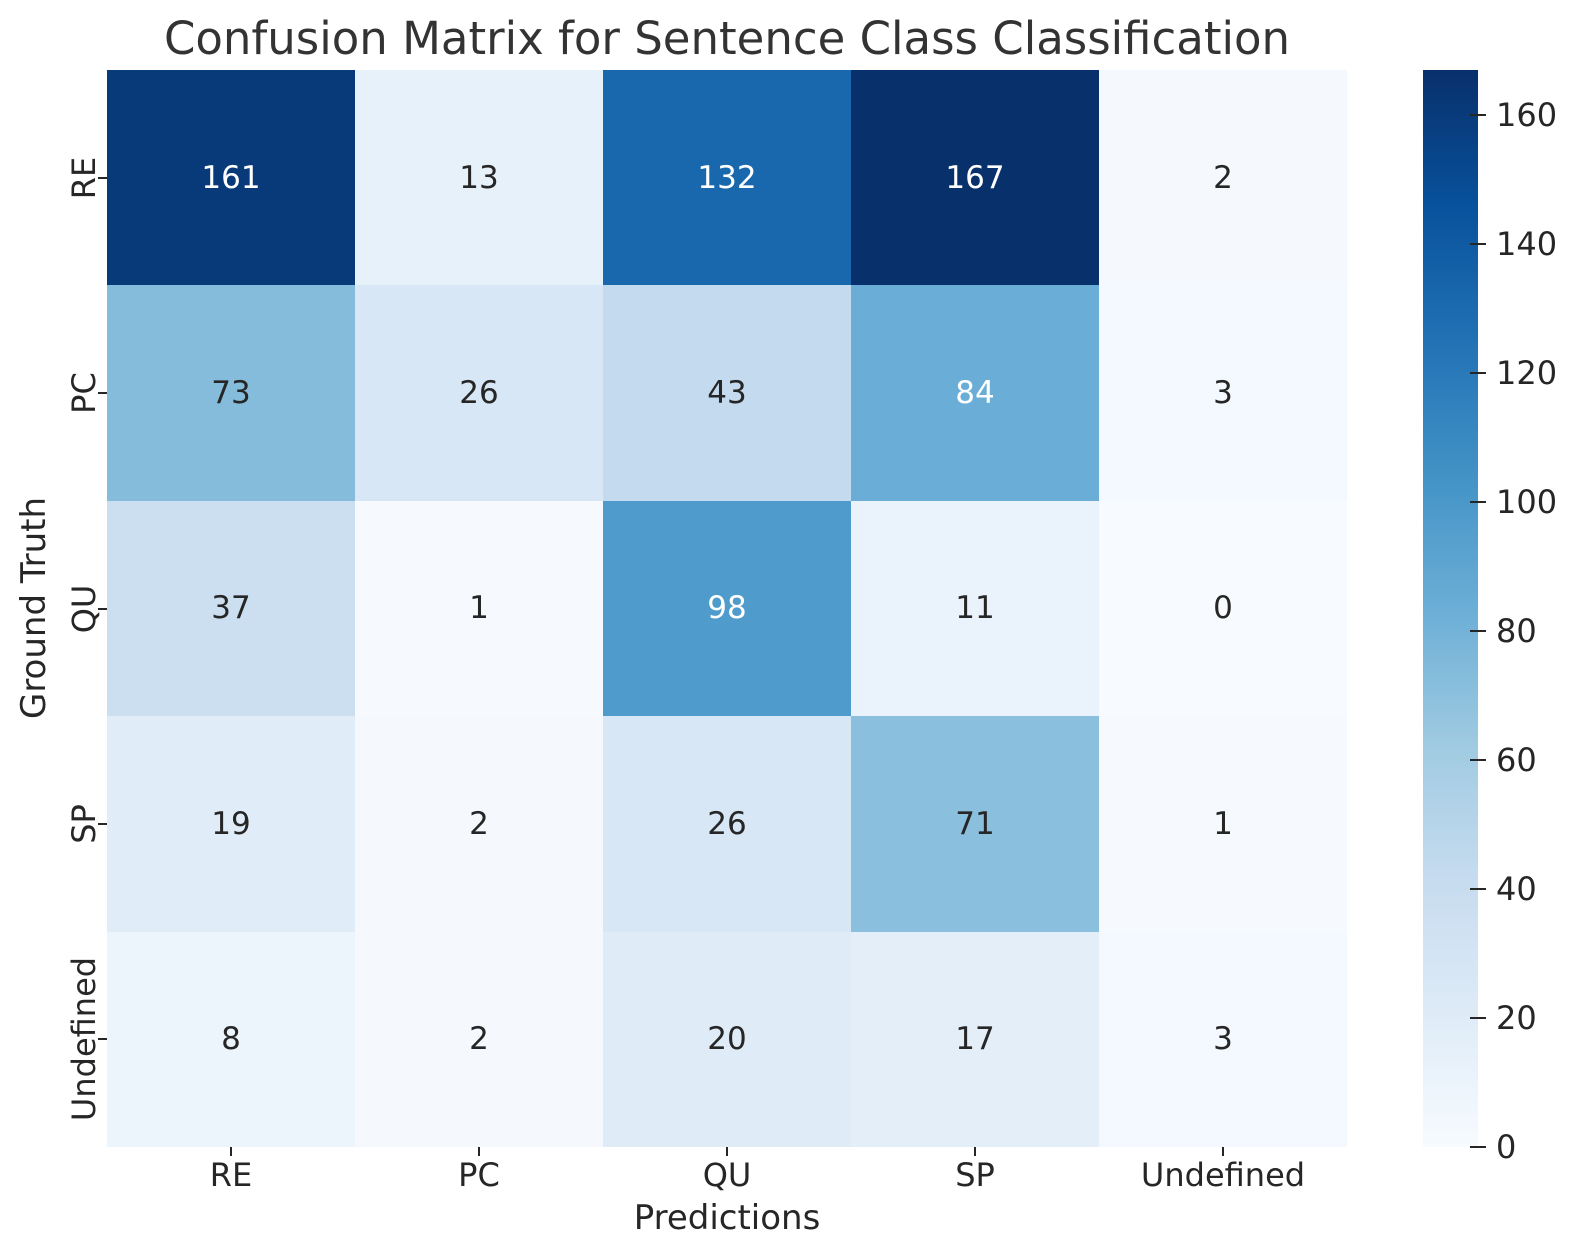  I want to click on y-tick-label: QU, so click(84, 608).